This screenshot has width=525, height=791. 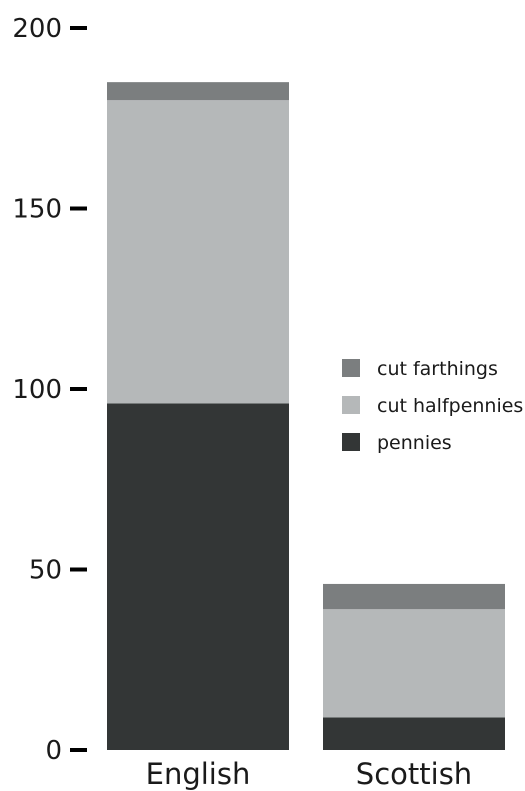 I want to click on y-tick-label: 0, so click(x=53, y=751).